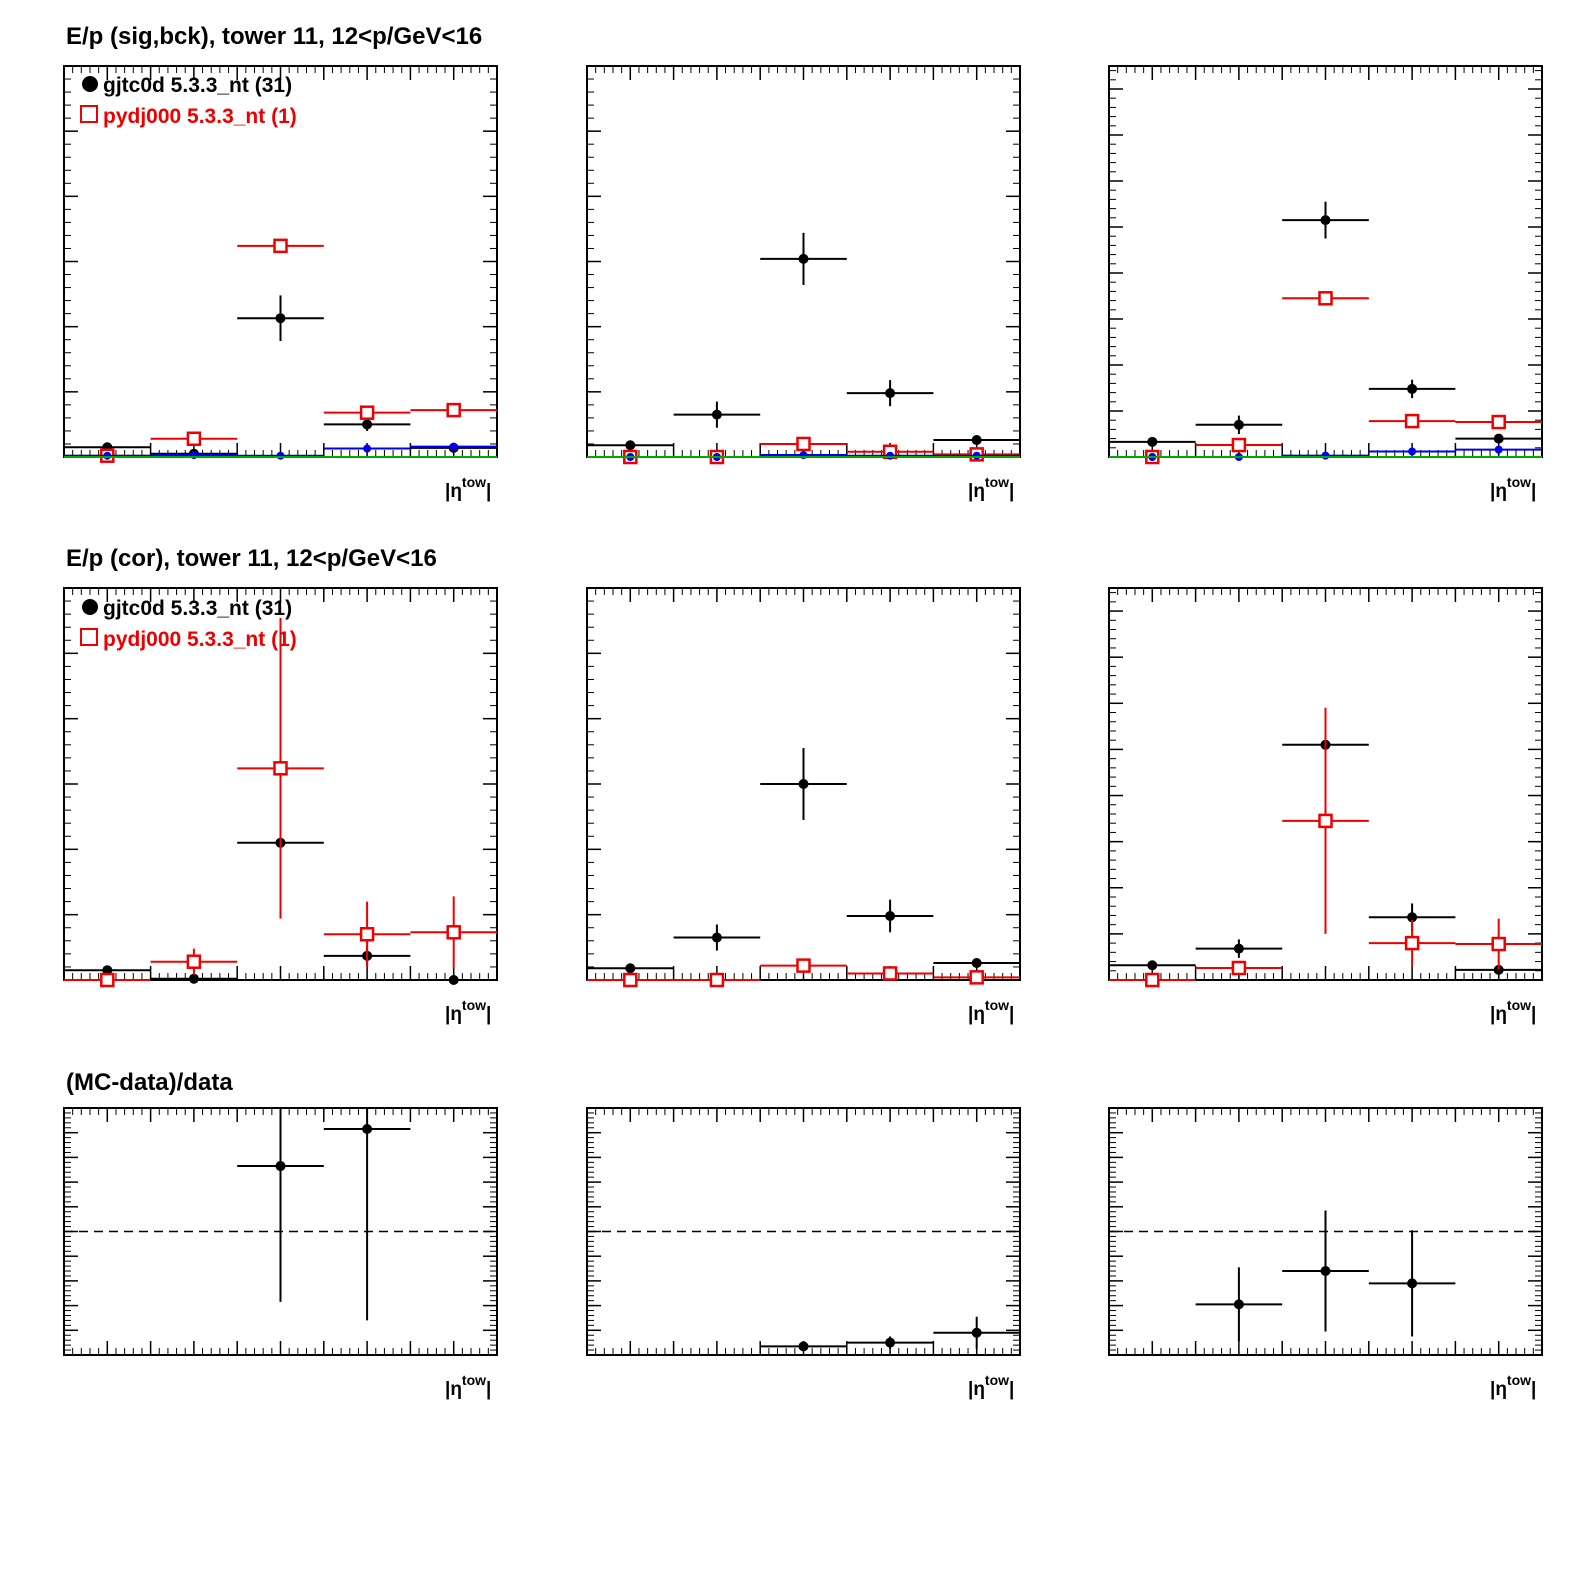 This screenshot has height=1575, width=1575. What do you see at coordinates (149, 1082) in the screenshot?
I see `row-title-ratio: (MC-data)/data` at bounding box center [149, 1082].